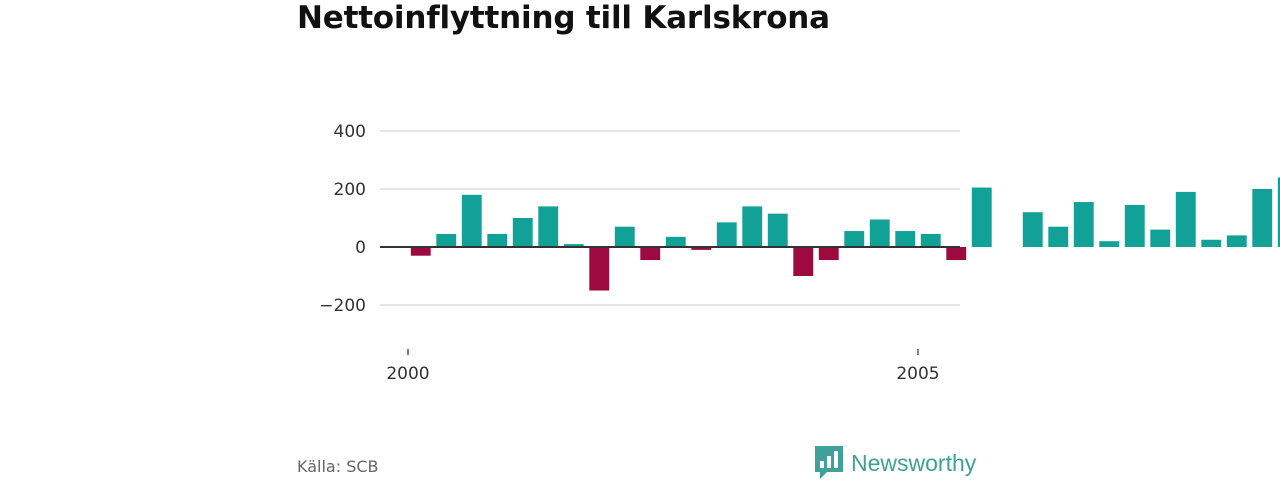 This screenshot has height=480, width=1280. What do you see at coordinates (917, 374) in the screenshot?
I see `x-tick-label: 2005` at bounding box center [917, 374].